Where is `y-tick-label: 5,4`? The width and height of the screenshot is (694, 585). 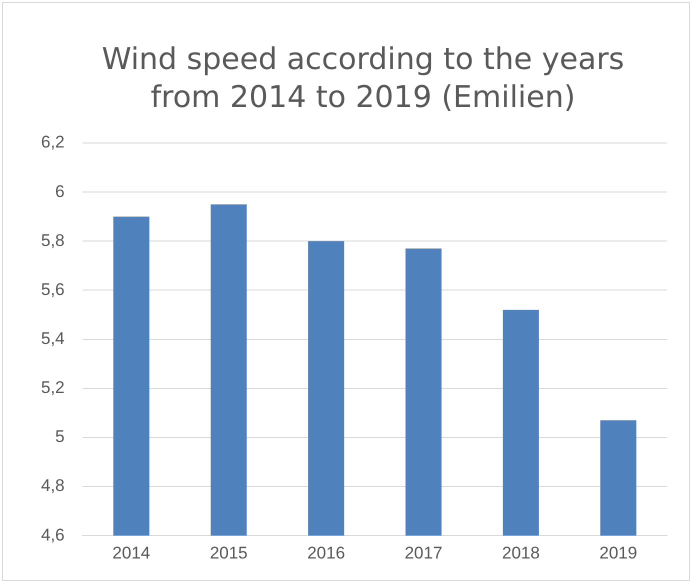
y-tick-label: 5,4 is located at coordinates (52, 338).